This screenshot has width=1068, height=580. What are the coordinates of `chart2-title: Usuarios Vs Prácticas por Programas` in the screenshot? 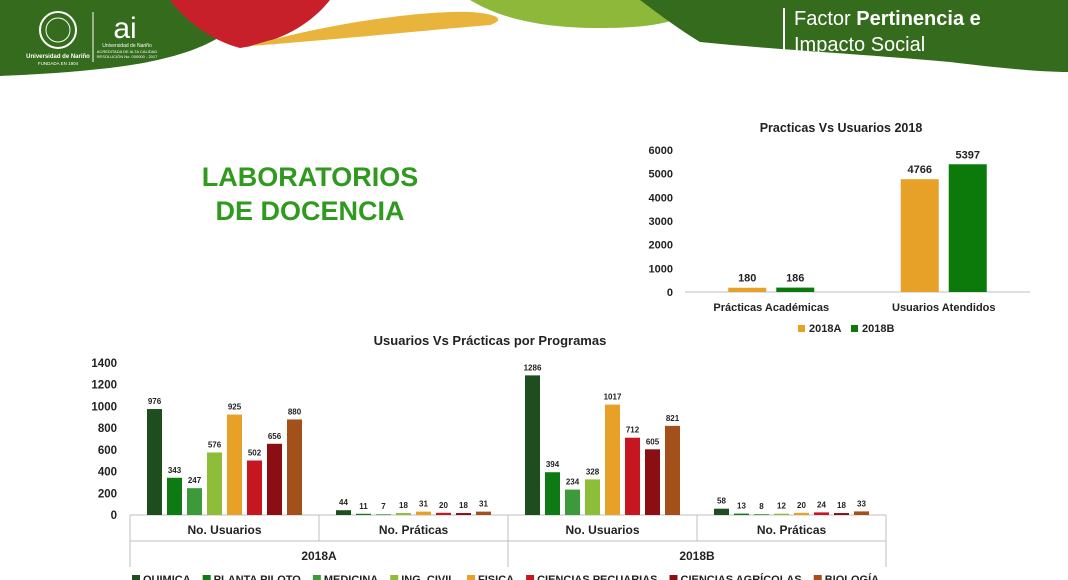 It's located at (490, 340).